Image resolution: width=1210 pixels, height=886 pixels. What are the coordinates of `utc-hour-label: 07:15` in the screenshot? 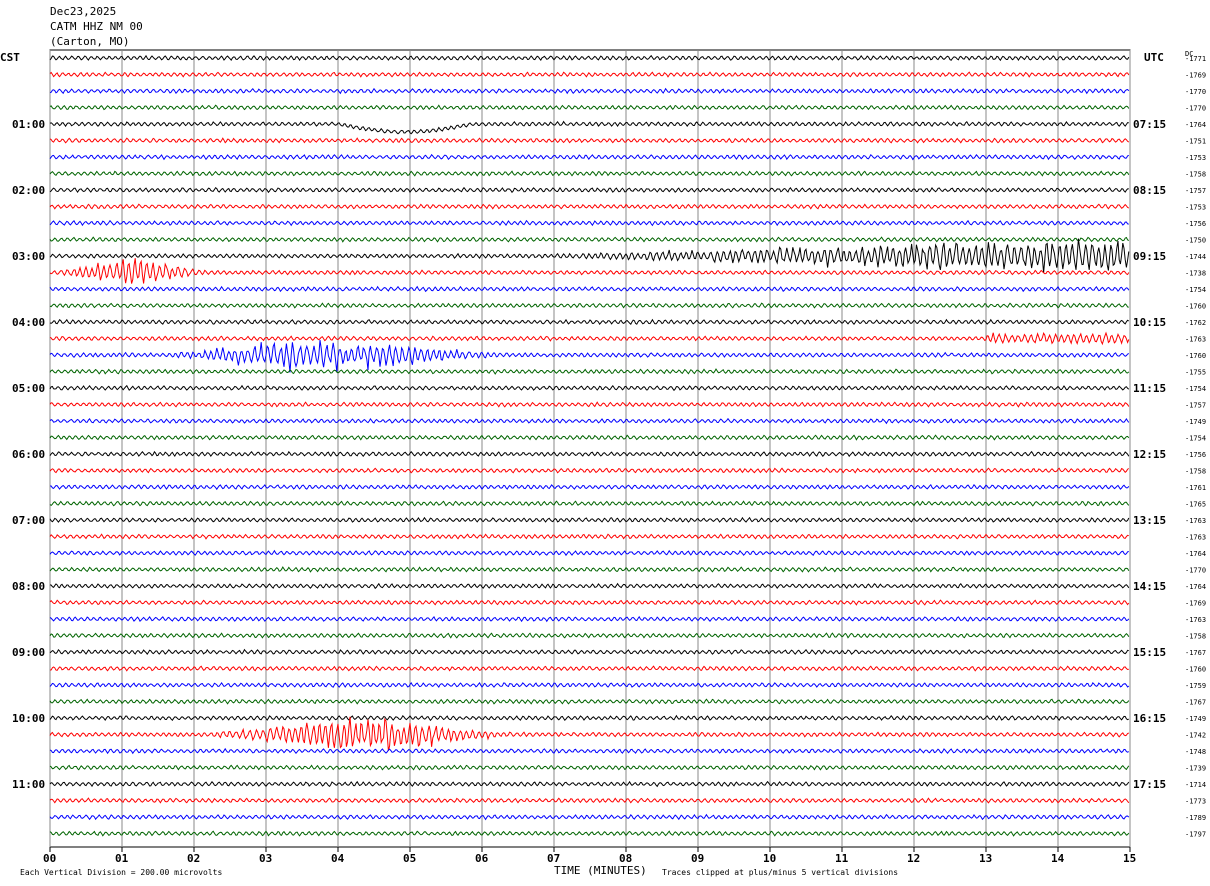 It's located at (1149, 124).